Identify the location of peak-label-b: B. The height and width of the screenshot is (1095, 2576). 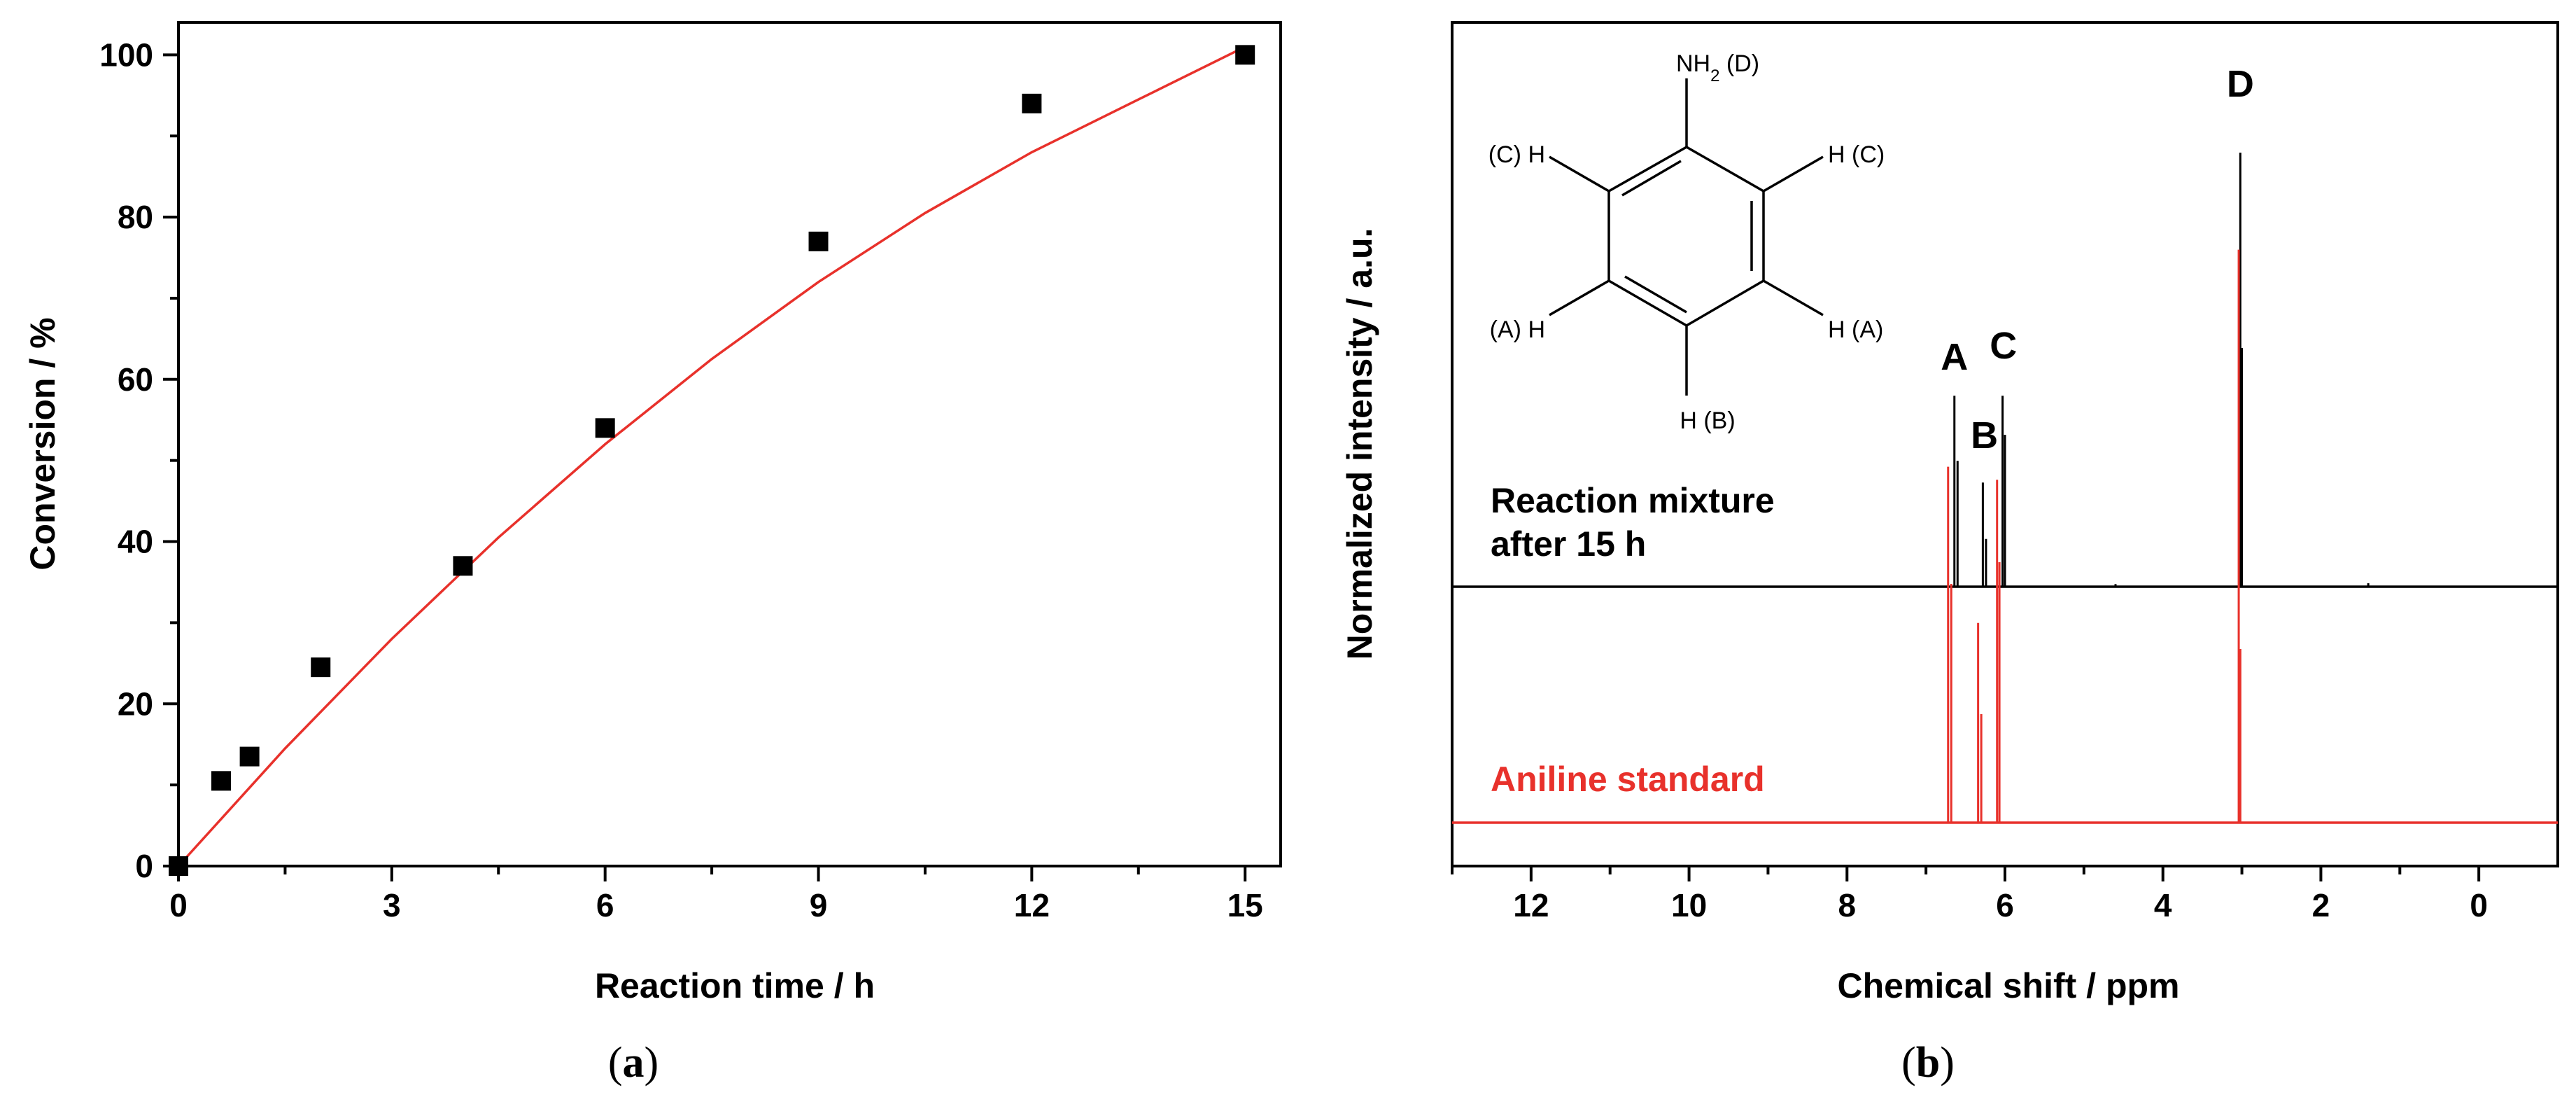
(1984, 435).